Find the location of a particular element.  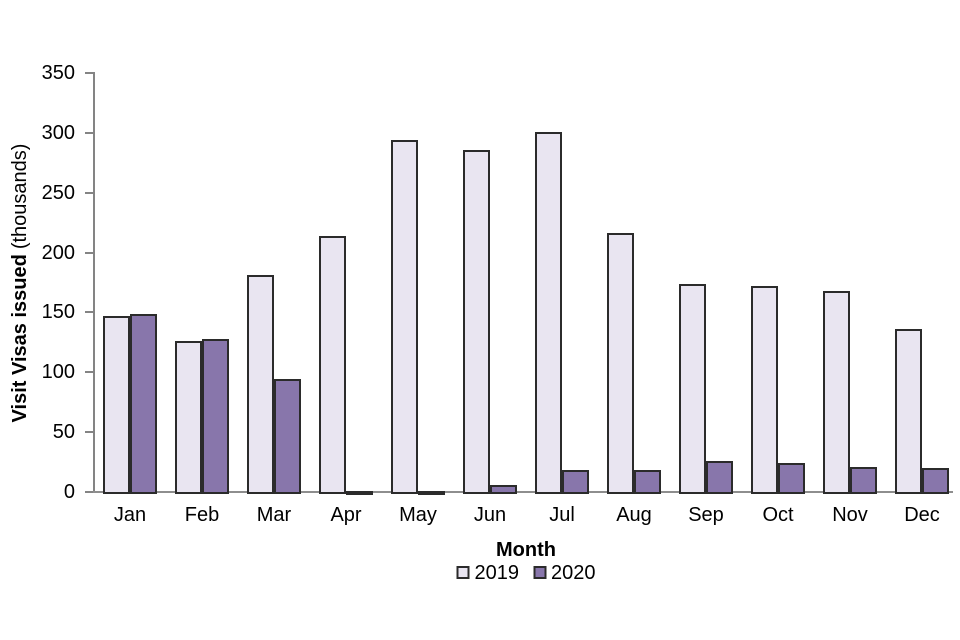

legend-swatch-2019 is located at coordinates (463, 572).